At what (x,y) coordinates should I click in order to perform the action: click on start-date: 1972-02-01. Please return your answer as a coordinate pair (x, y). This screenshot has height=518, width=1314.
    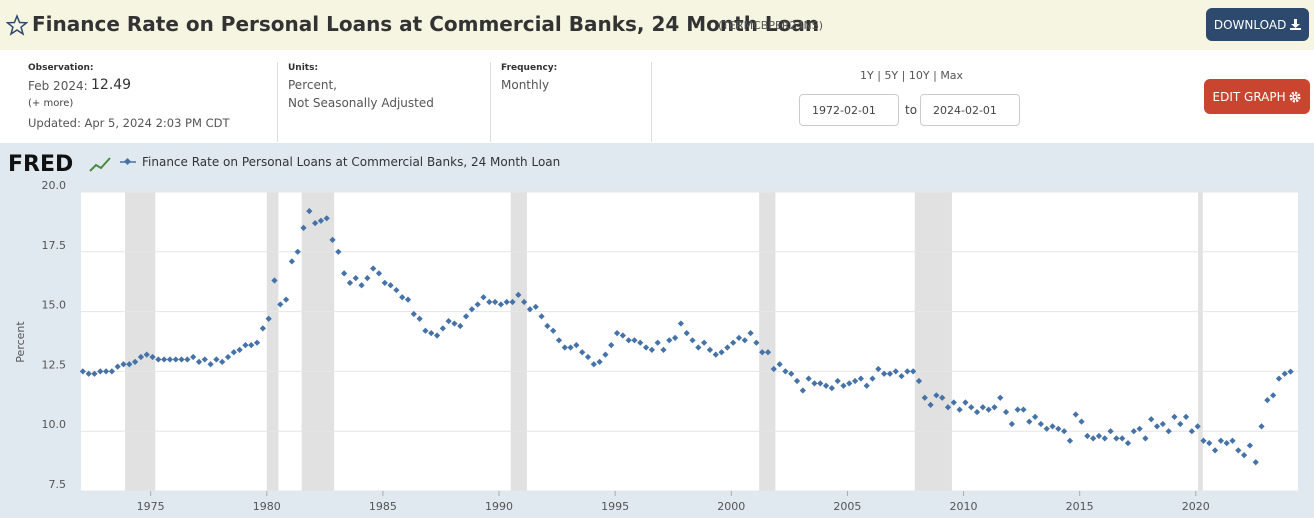
    Looking at the image, I should click on (849, 110).